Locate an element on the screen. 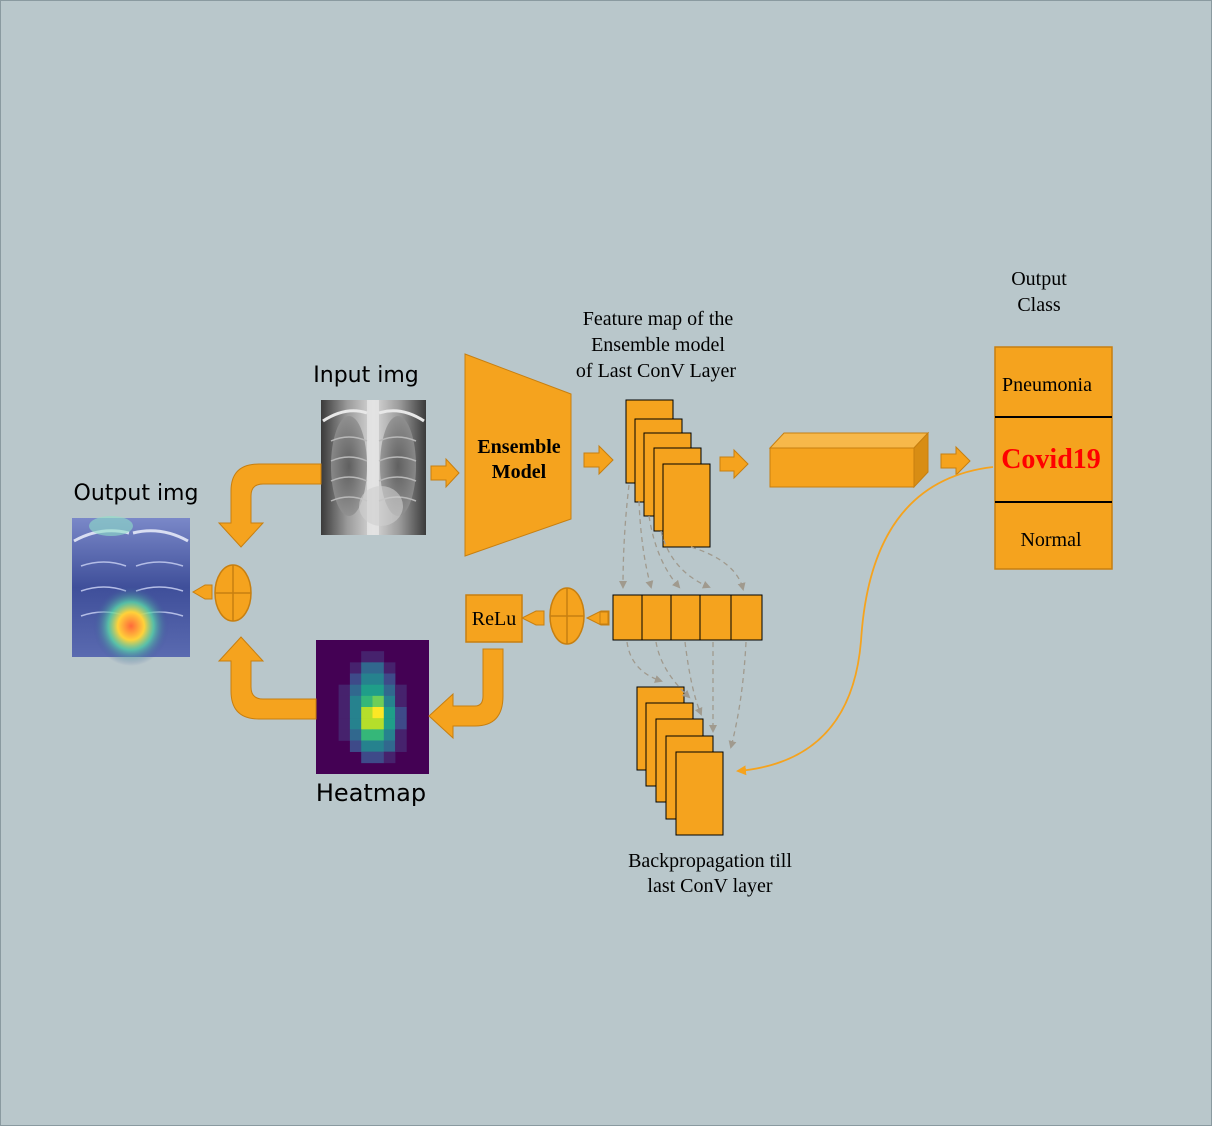 The width and height of the screenshot is (1212, 1126). output-class-table: Pneumonia Covid19 Normal is located at coordinates (1053, 458).